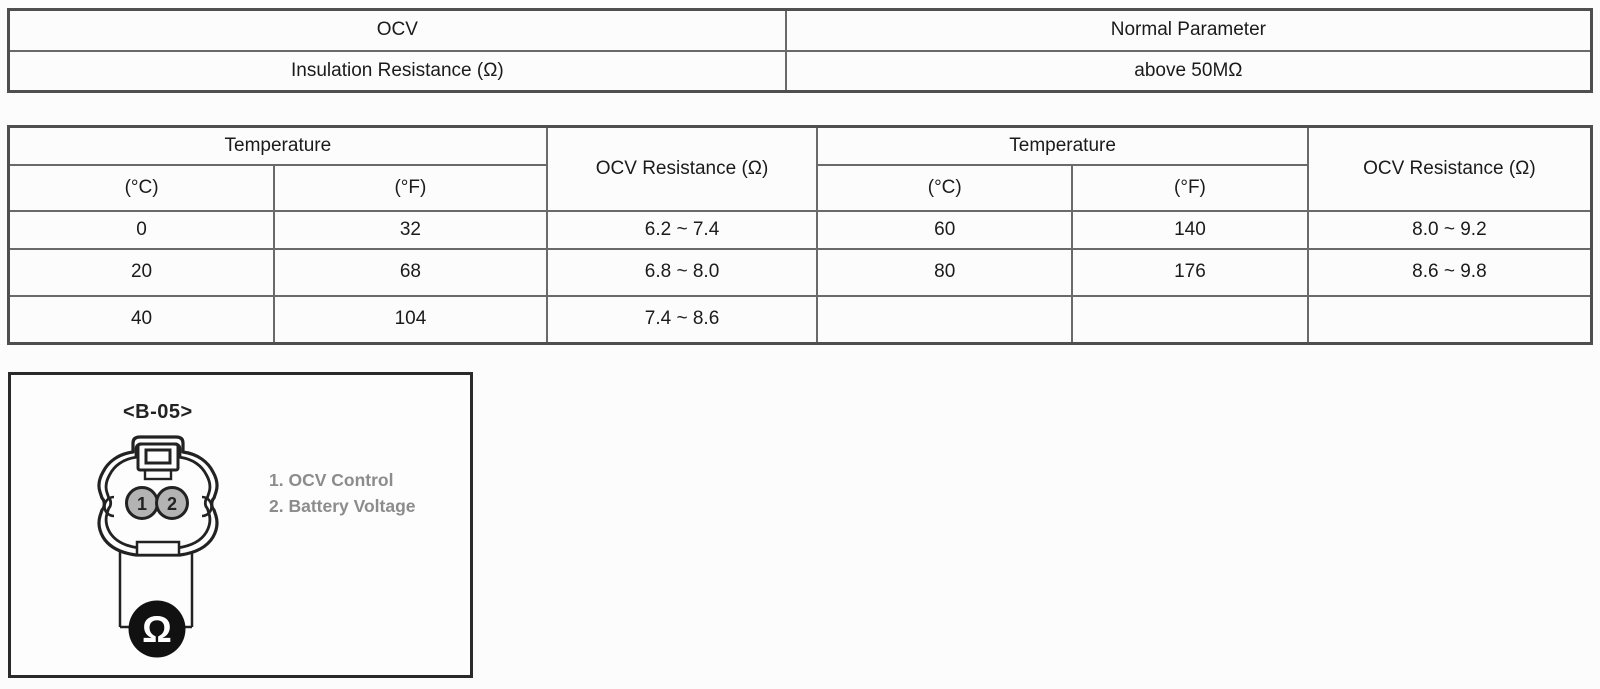 The width and height of the screenshot is (1600, 689). What do you see at coordinates (945, 272) in the screenshot?
I see `cell-c: 80` at bounding box center [945, 272].